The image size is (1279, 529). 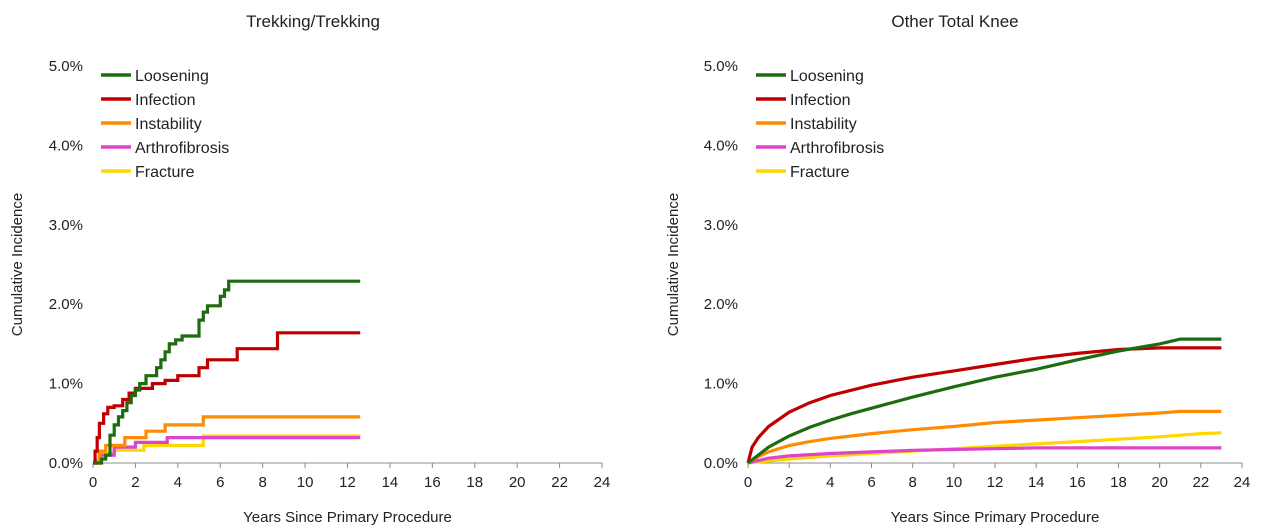 I want to click on series-line-arthrofibrosis, so click(x=984, y=455).